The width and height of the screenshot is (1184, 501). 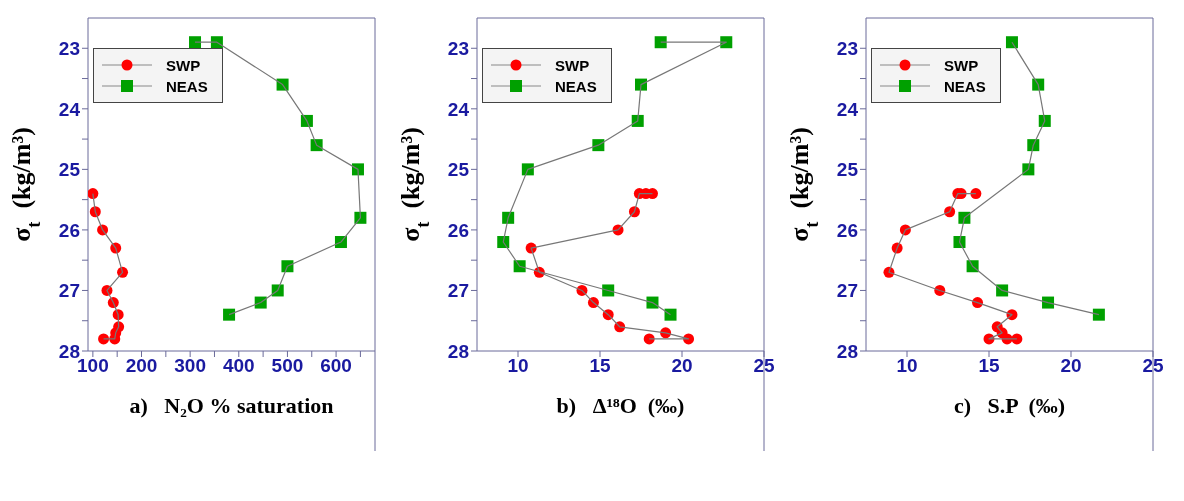 What do you see at coordinates (231, 405) in the screenshot?
I see `x-axis-title: a) N₂O % saturation` at bounding box center [231, 405].